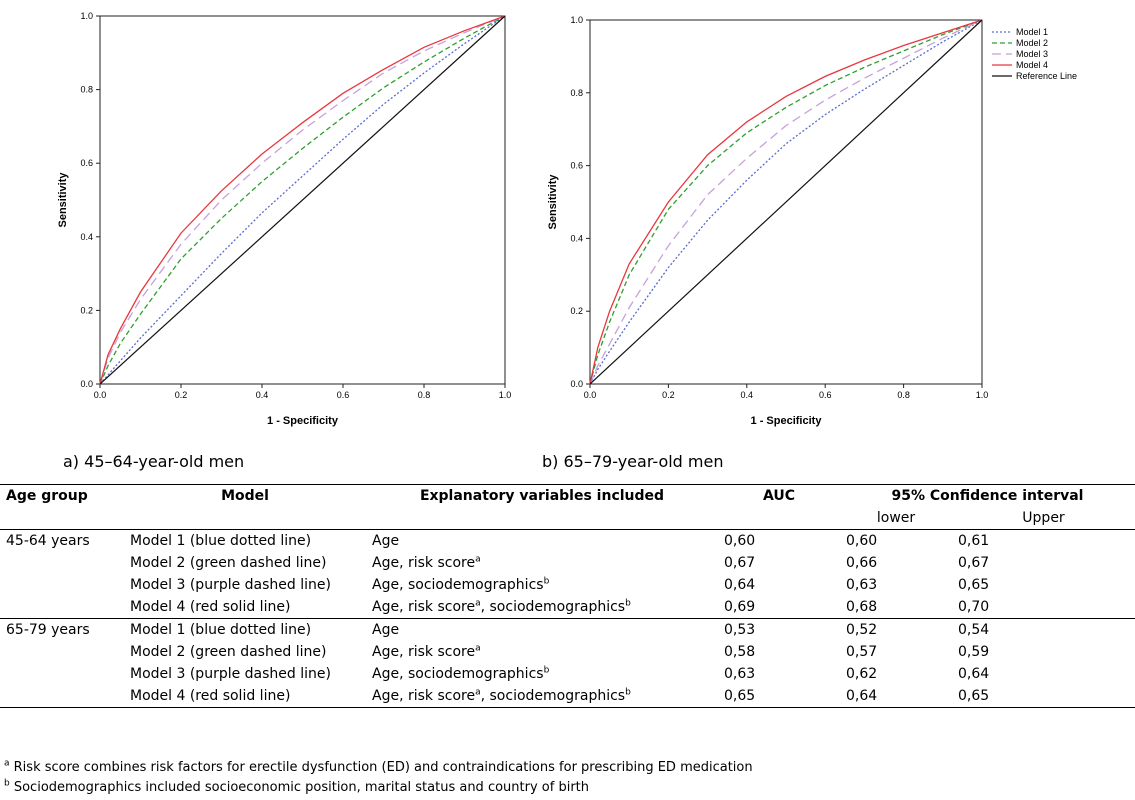  I want to click on cell-ci-lower: 0,52, so click(862, 630).